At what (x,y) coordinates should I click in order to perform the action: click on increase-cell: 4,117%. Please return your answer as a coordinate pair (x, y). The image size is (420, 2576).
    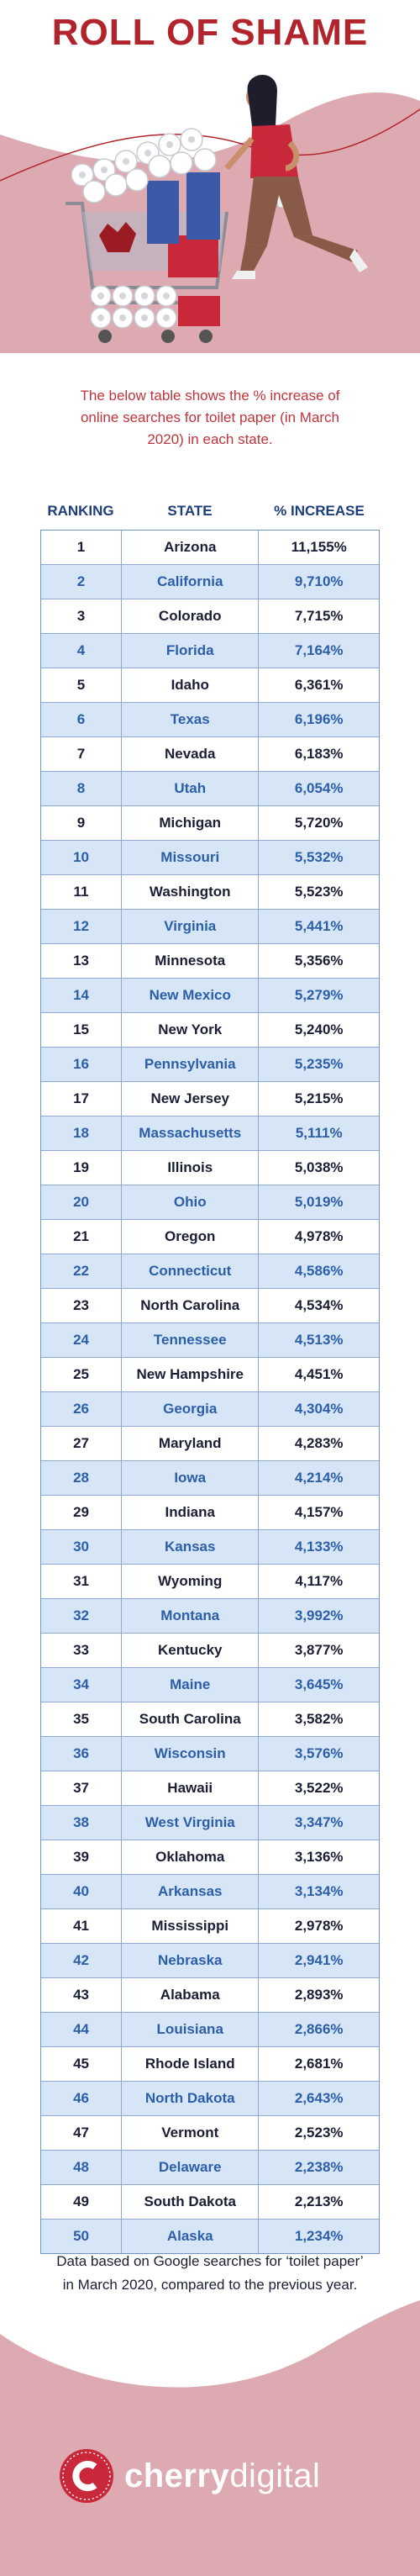
    Looking at the image, I should click on (319, 1581).